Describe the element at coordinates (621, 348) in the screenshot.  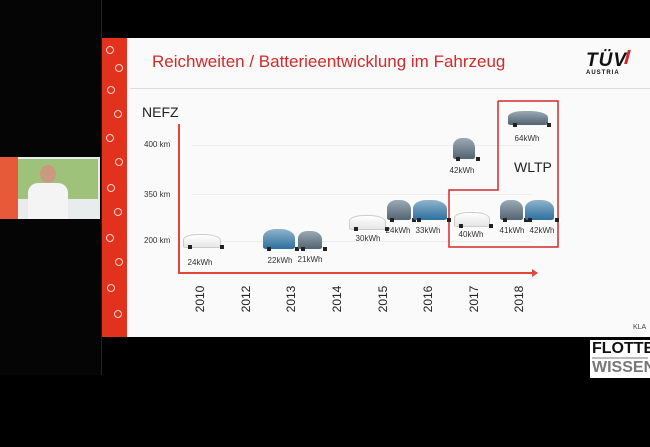
I see `logo-line-1: FLOTTE` at that location.